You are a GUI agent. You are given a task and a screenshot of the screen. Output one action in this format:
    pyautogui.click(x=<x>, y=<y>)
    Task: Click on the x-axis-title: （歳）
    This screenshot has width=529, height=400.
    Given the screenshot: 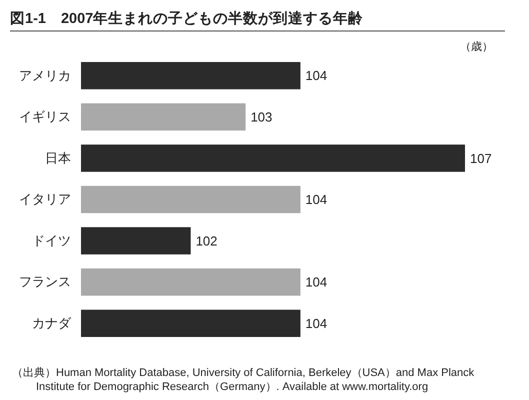 What is the action you would take?
    pyautogui.click(x=476, y=46)
    